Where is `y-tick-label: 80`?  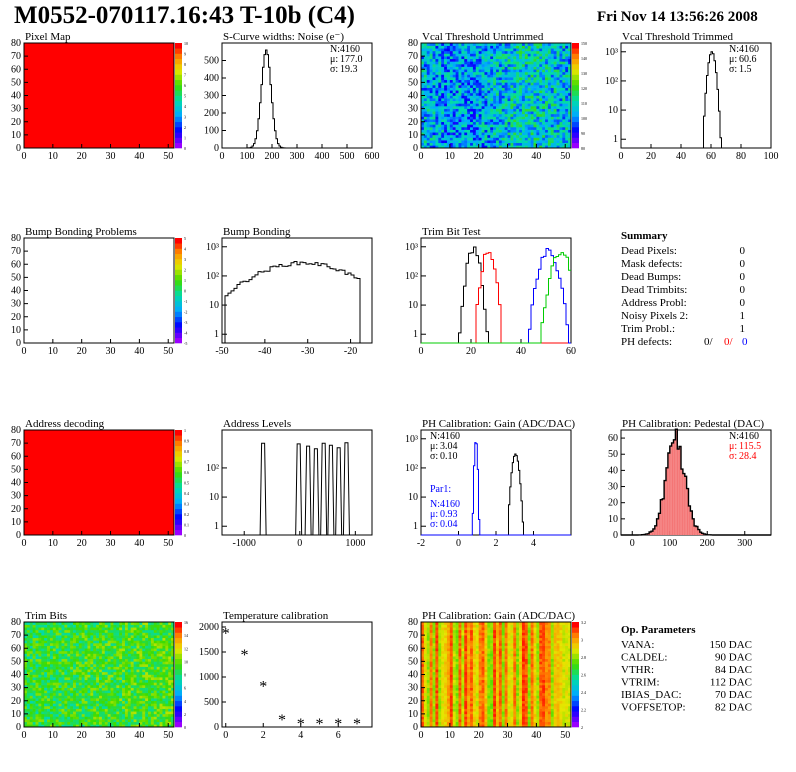
y-tick-label: 80 is located at coordinates (16, 43).